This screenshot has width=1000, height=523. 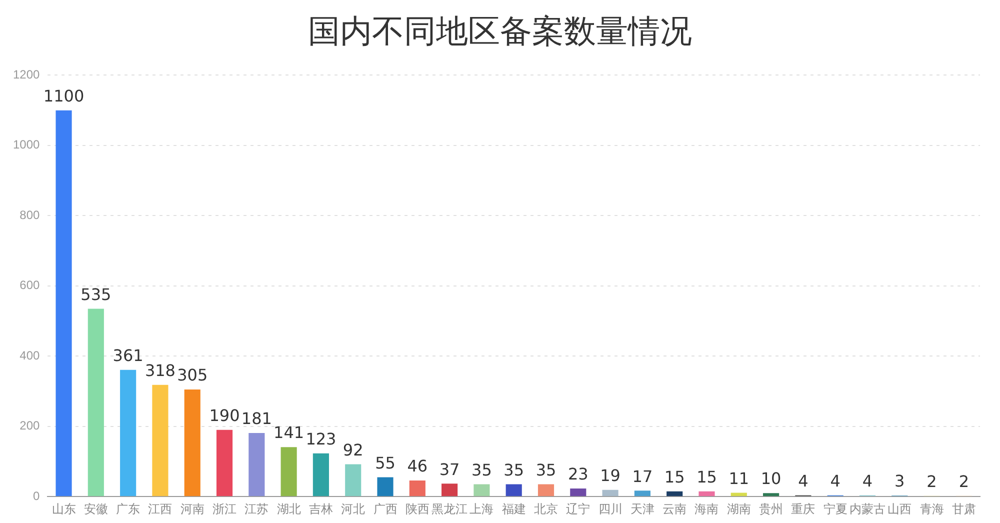 I want to click on data-label: 19, so click(x=610, y=476).